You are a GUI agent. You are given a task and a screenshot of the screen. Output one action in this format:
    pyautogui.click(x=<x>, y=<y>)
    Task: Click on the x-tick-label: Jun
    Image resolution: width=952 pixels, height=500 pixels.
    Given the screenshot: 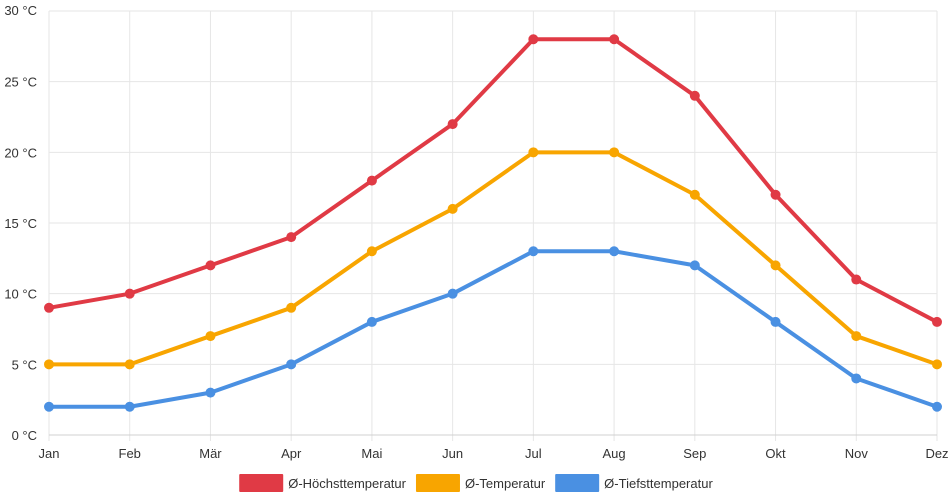 What is the action you would take?
    pyautogui.click(x=452, y=453)
    